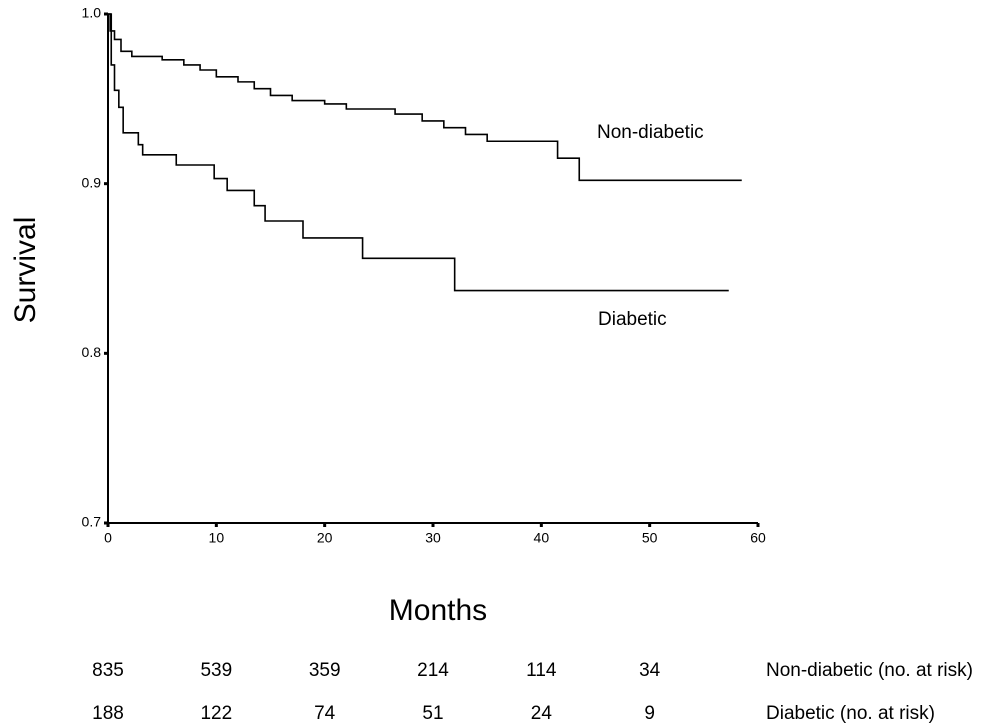 This screenshot has width=1002, height=727. Describe the element at coordinates (92, 13) in the screenshot. I see `y-tick-label: 1.0` at that location.